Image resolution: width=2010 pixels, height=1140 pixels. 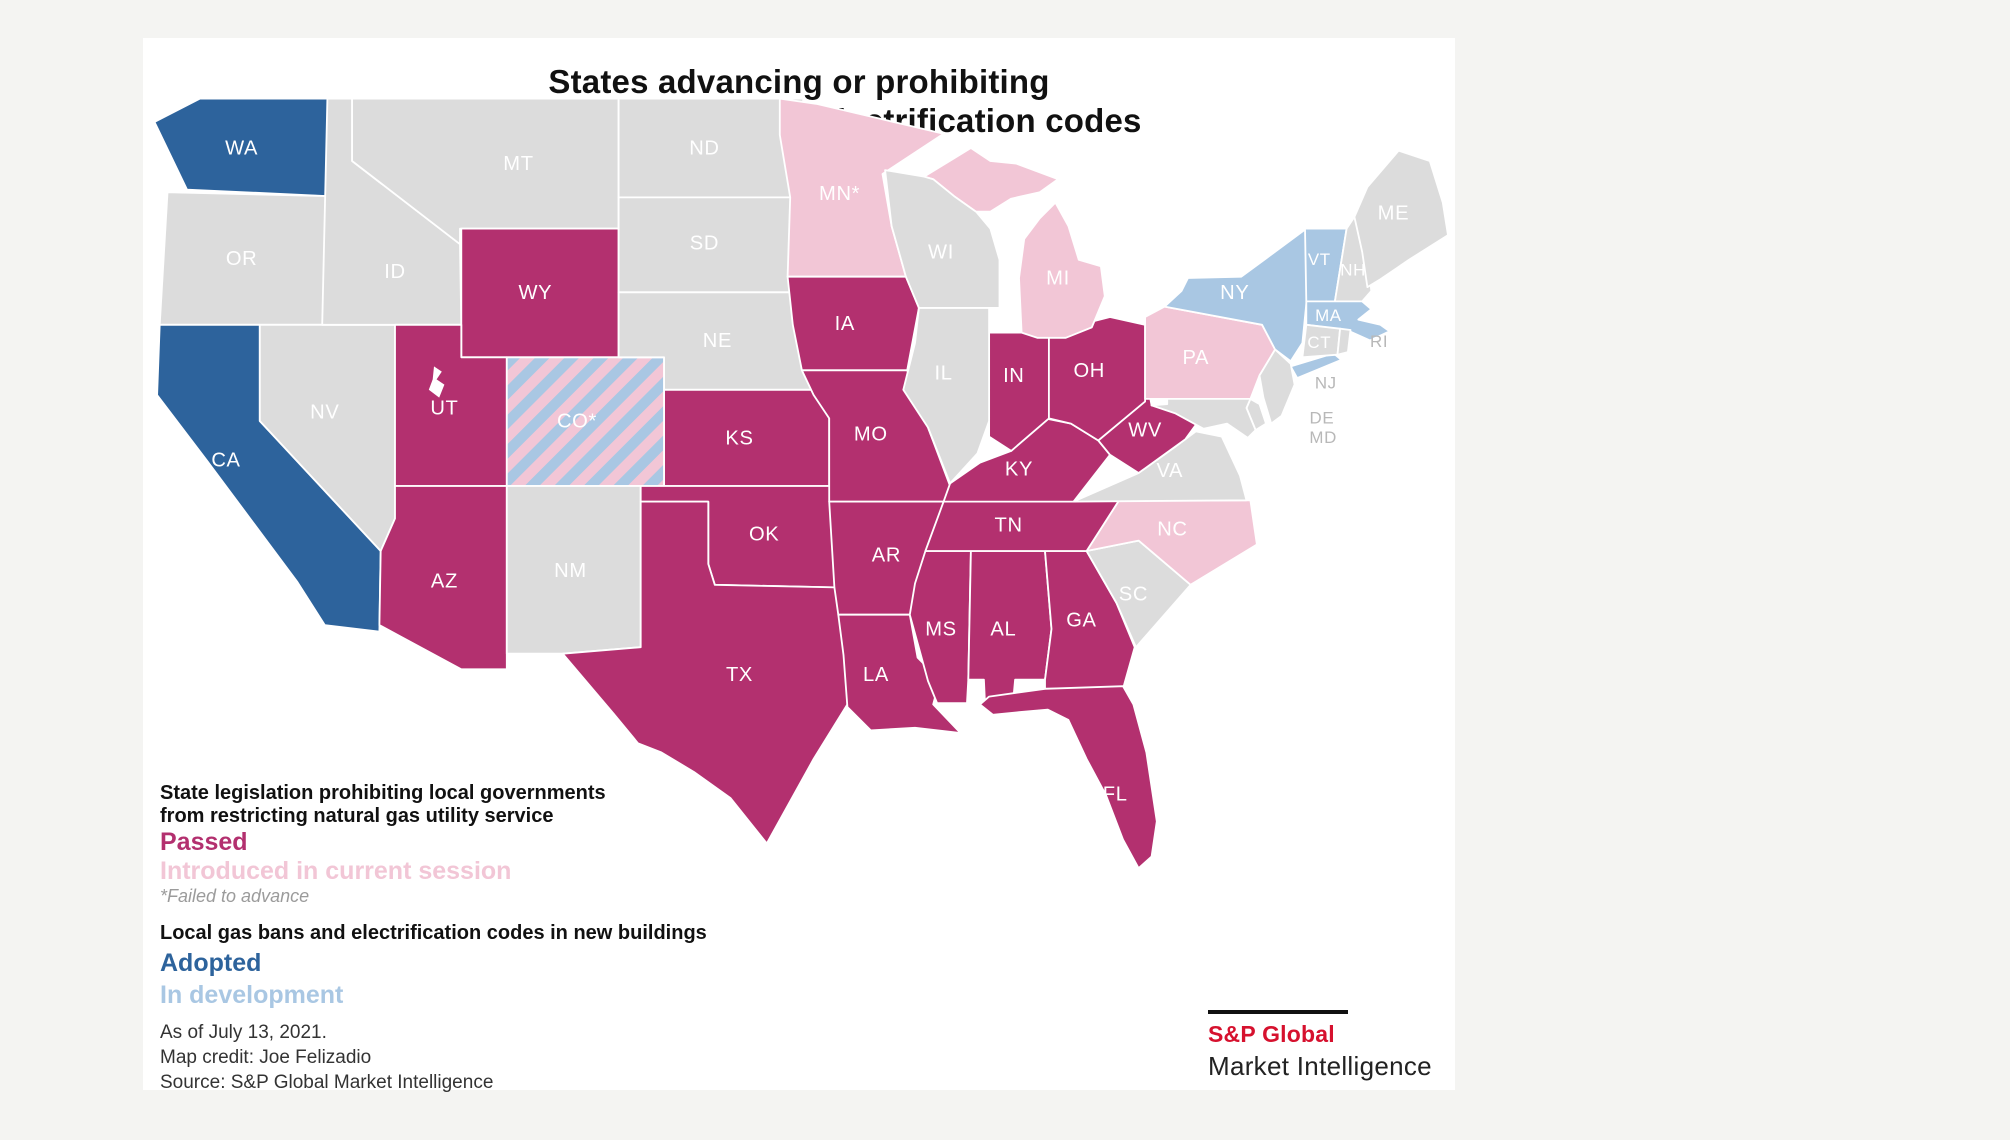 I want to click on state-label-NE: NE, so click(x=717, y=341).